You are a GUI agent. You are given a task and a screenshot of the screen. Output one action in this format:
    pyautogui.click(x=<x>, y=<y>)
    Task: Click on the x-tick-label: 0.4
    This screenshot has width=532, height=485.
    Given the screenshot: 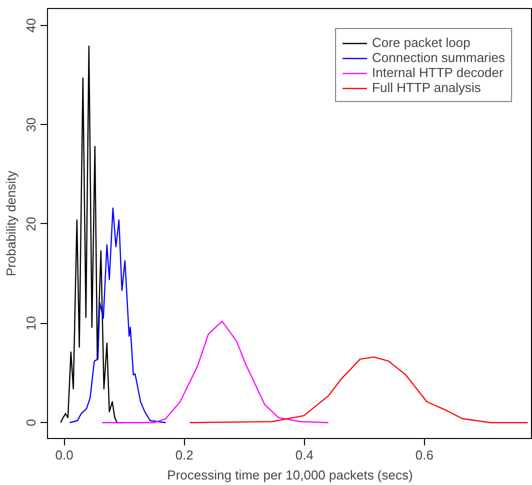 What is the action you would take?
    pyautogui.click(x=304, y=455)
    